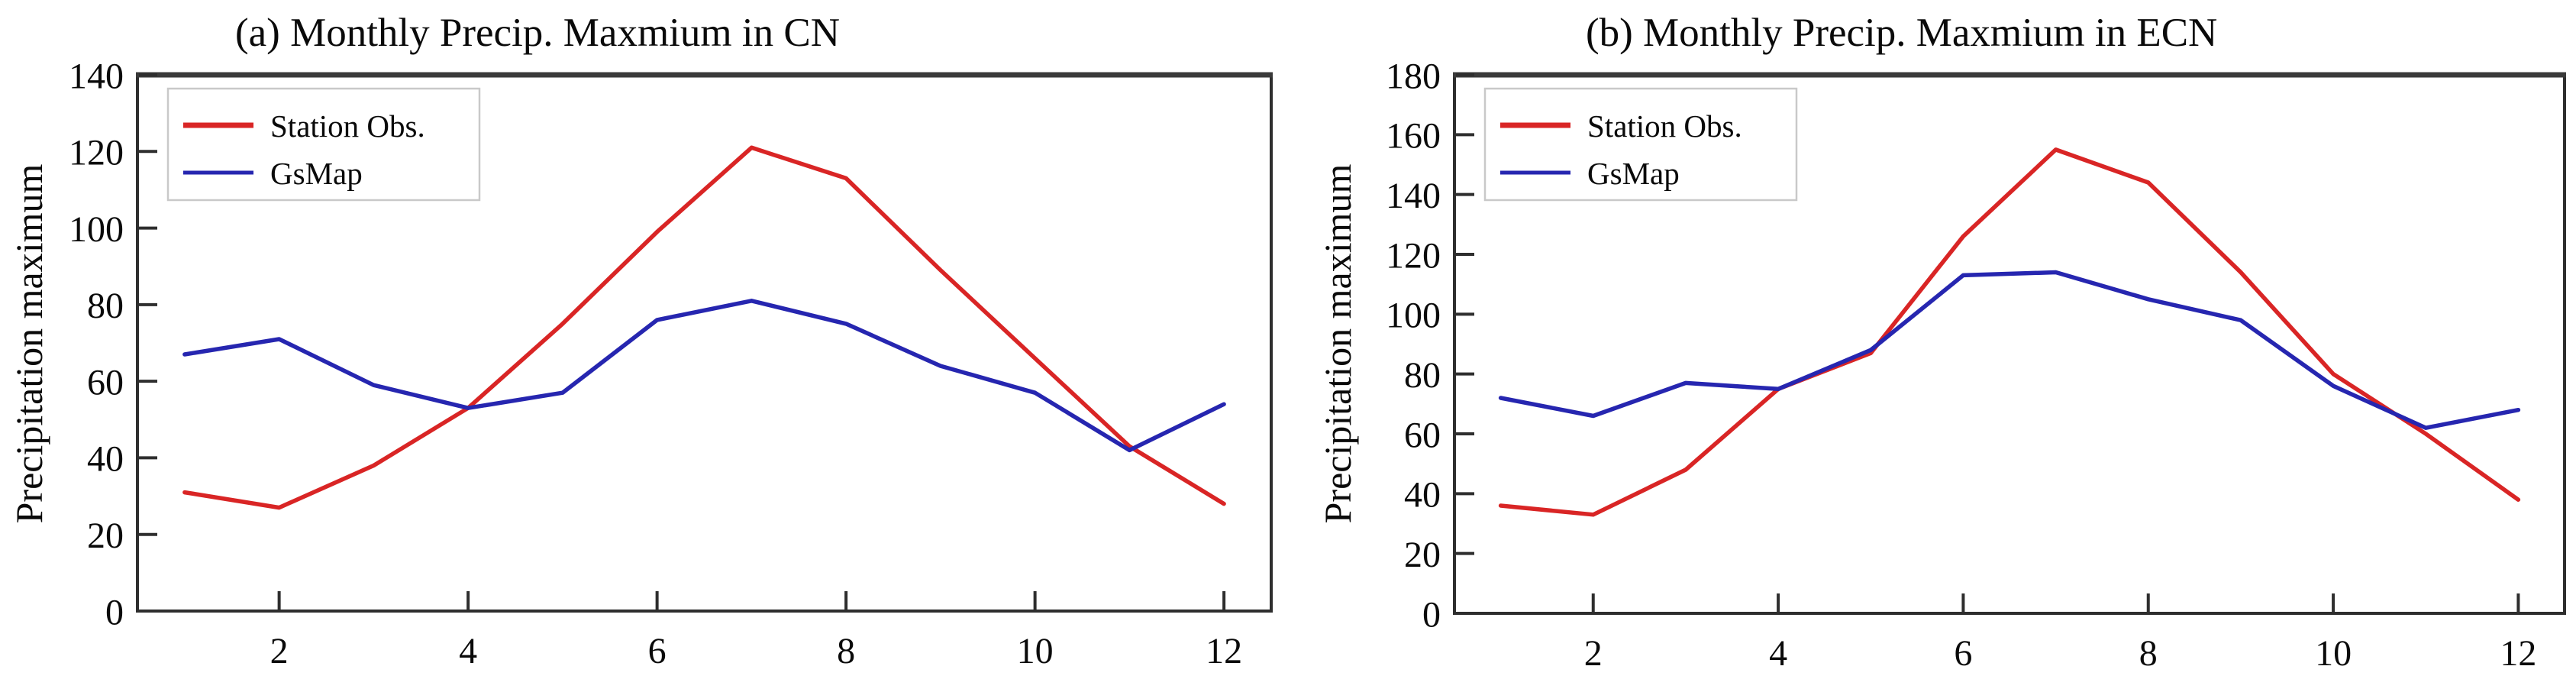  What do you see at coordinates (113, 344) in the screenshot?
I see `y-axis-a: 0 20 40 60 80 100 120 140` at bounding box center [113, 344].